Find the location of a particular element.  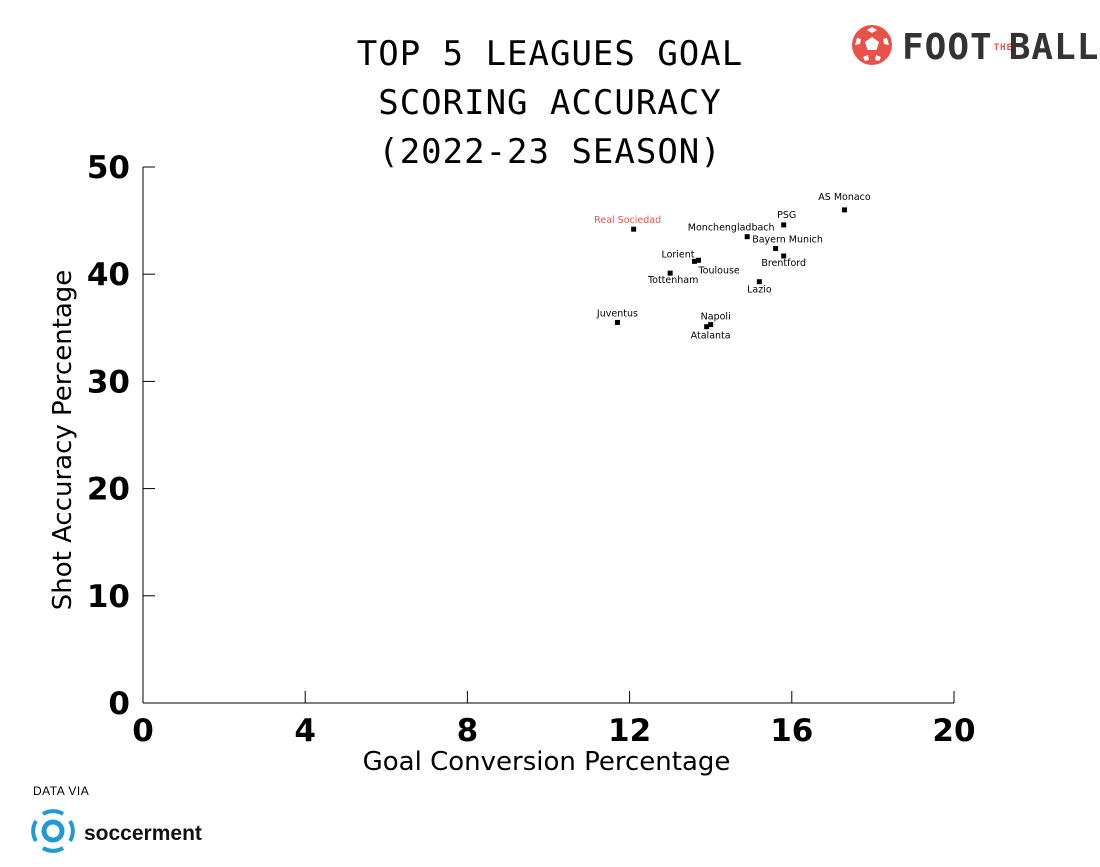

x-axis-label: Goal Conversion Percentage is located at coordinates (547, 762).